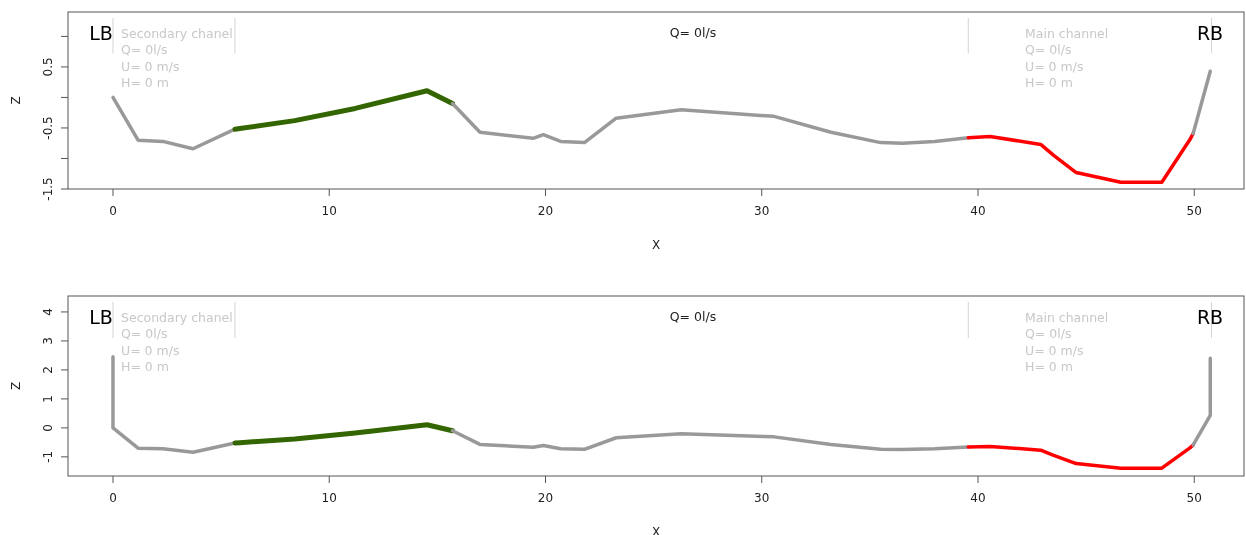  I want to click on y-tick-label: 0.5, so click(48, 67).